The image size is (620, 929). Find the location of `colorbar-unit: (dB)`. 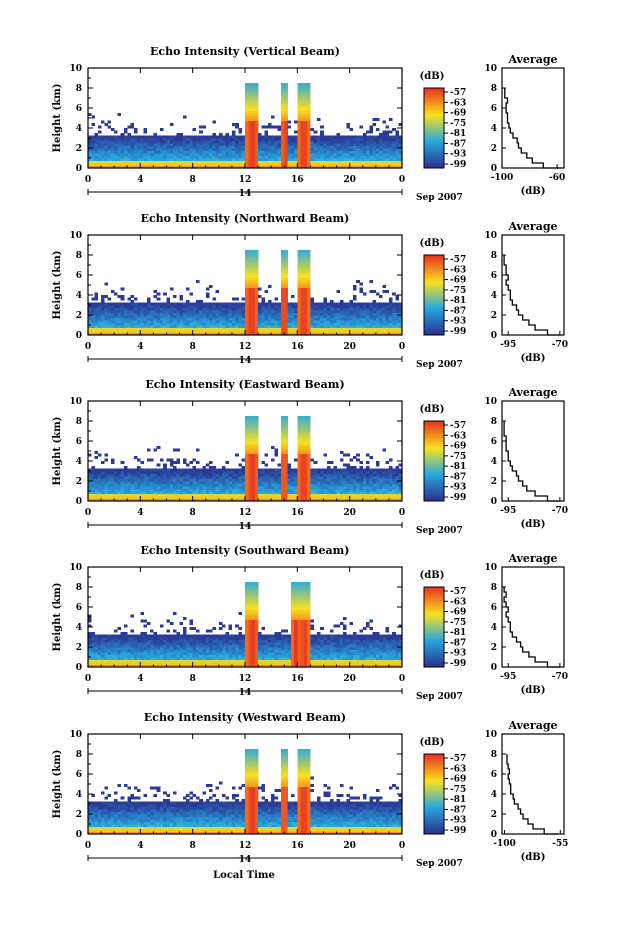

colorbar-unit: (dB) is located at coordinates (432, 76).